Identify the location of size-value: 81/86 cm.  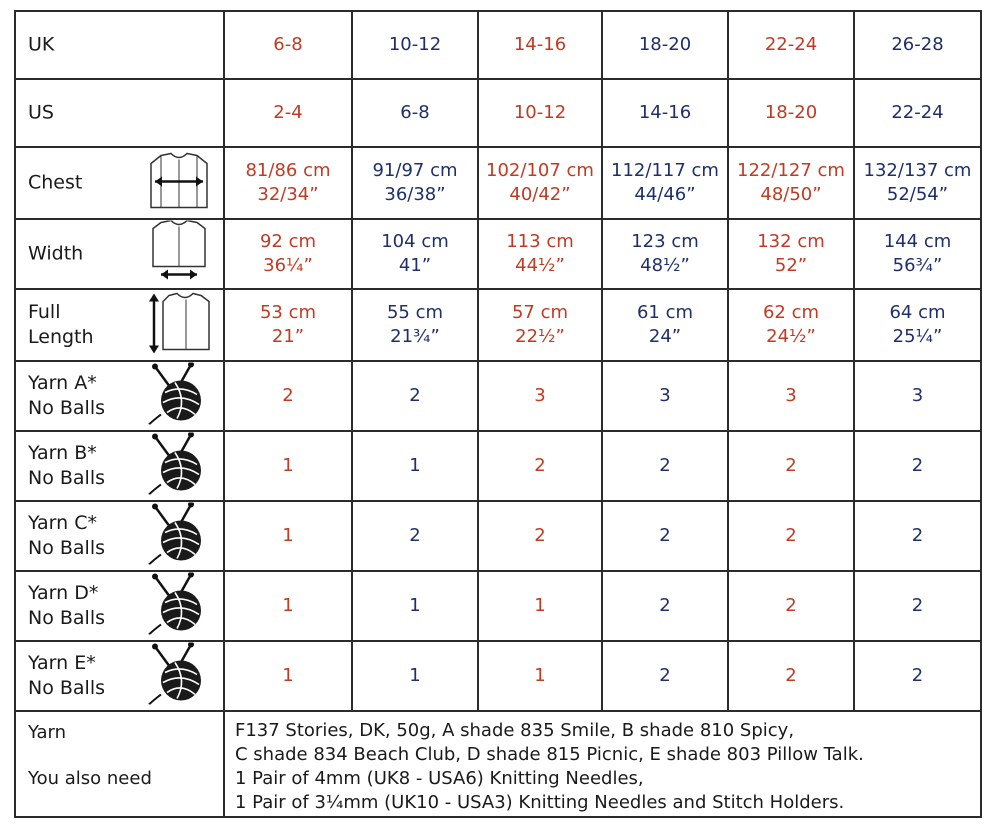
(288, 170).